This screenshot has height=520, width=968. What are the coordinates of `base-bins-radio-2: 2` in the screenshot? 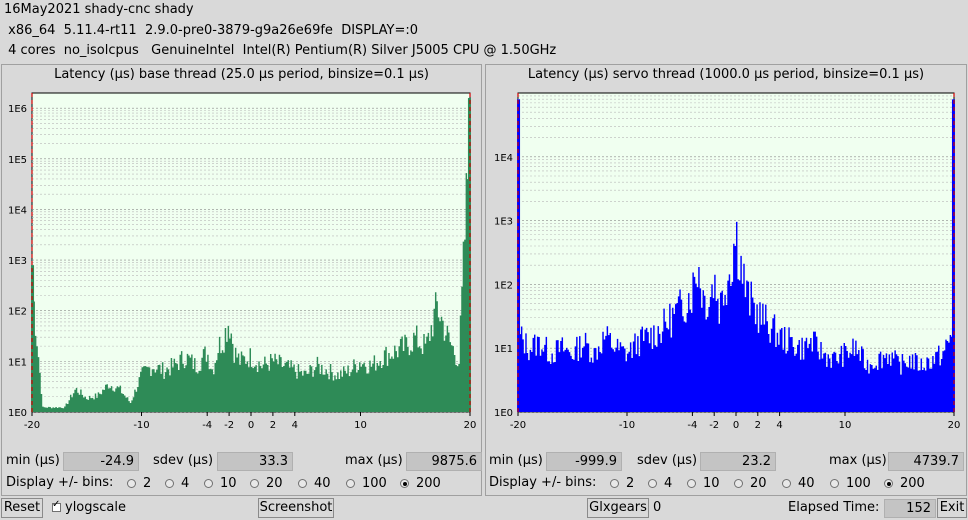 It's located at (139, 483).